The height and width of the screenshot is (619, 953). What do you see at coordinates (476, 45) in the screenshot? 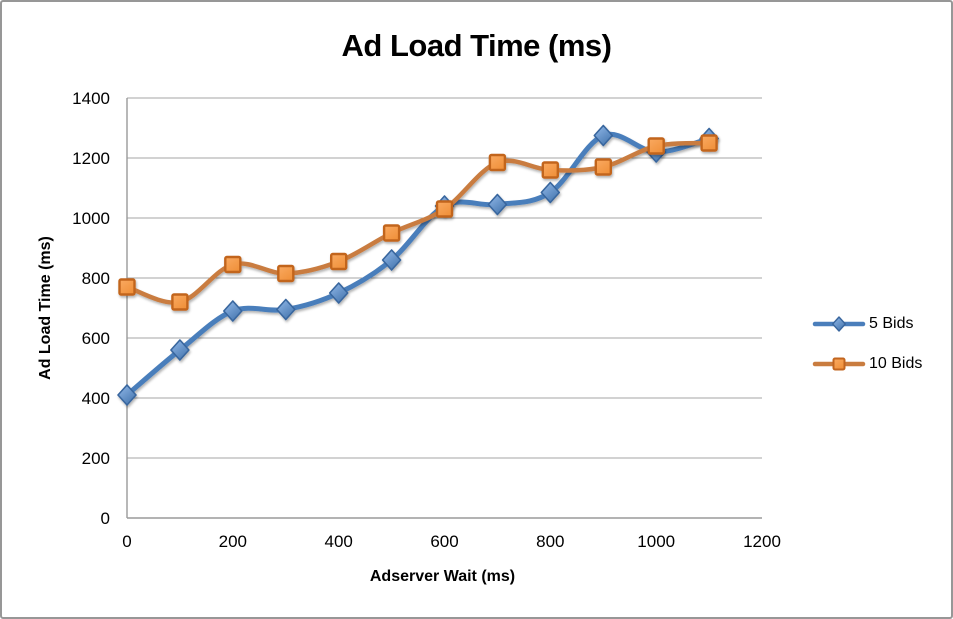
I see `chart-title: Ad Load Time (ms)` at bounding box center [476, 45].